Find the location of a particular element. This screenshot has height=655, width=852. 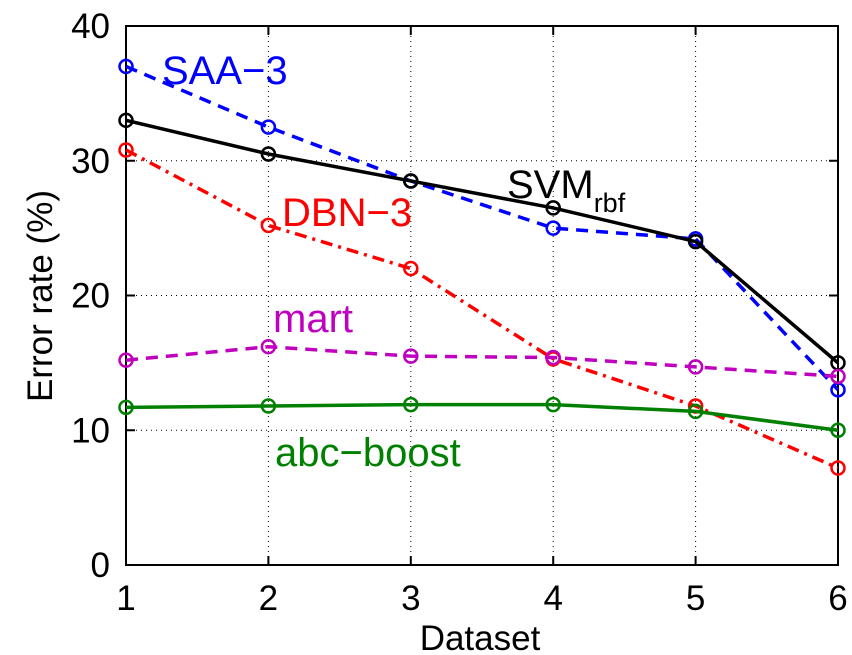

y-axis-title: Error rate (%) is located at coordinates (40, 296).